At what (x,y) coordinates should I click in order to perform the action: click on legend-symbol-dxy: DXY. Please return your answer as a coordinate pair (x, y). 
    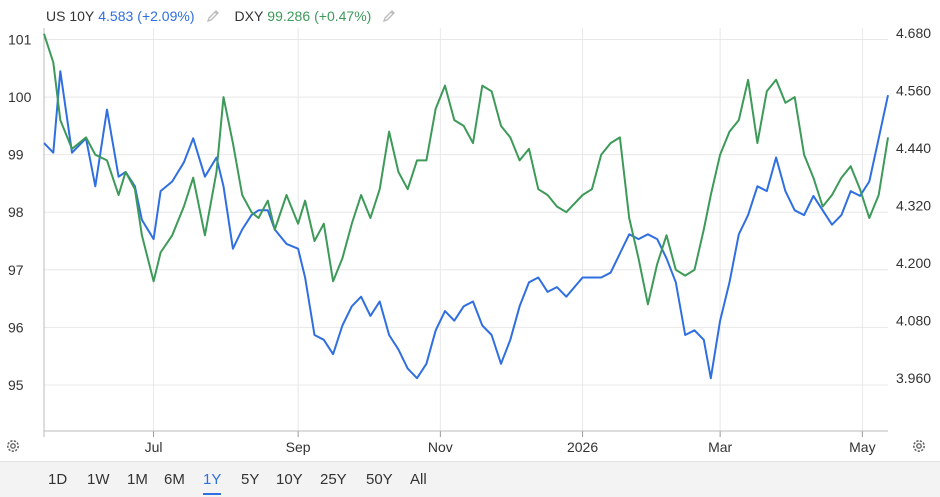
    Looking at the image, I should click on (249, 16).